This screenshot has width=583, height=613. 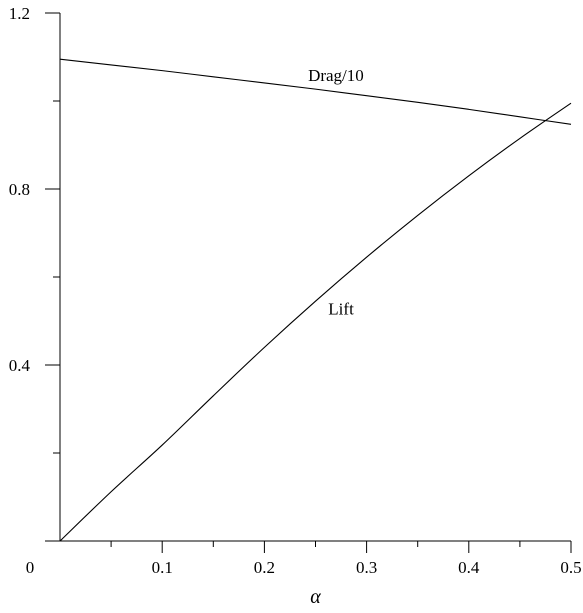 I want to click on x-tick-label: 0.4, so click(x=469, y=567).